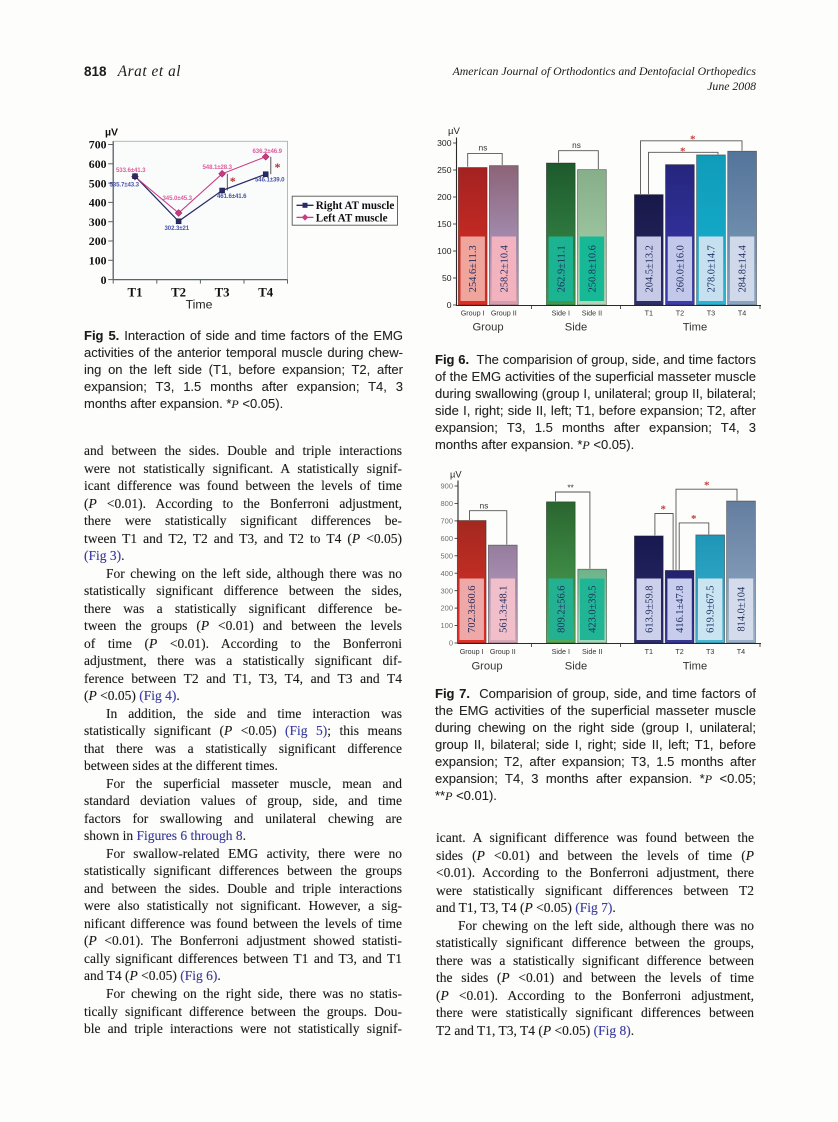 The image size is (838, 1122). What do you see at coordinates (680, 268) in the screenshot?
I see `svg-text: 260.0±16.0` at bounding box center [680, 268].